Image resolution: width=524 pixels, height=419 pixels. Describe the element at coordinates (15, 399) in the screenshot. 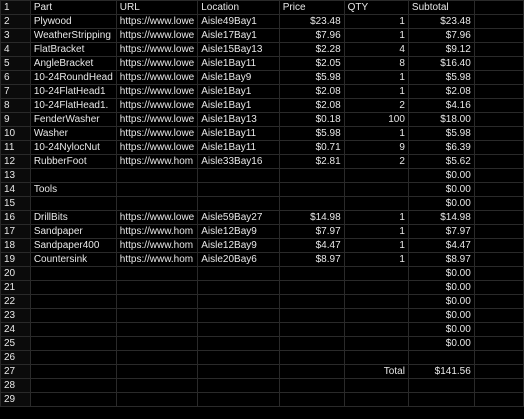

I see `row-number: 29` at that location.